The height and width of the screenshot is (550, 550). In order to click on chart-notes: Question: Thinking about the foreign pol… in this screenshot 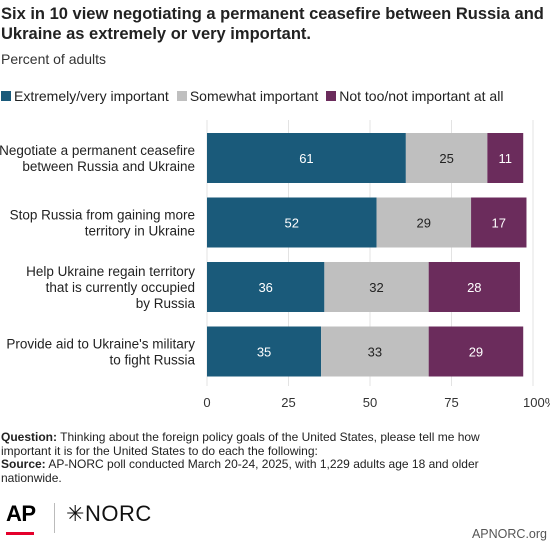, I will do `click(261, 457)`.